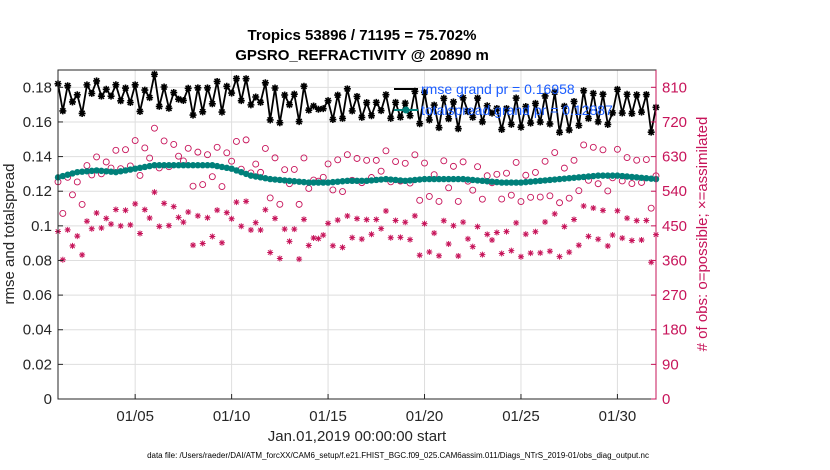 The height and width of the screenshot is (470, 830). I want to click on y-left-tick-label: 0.02, so click(37, 364).